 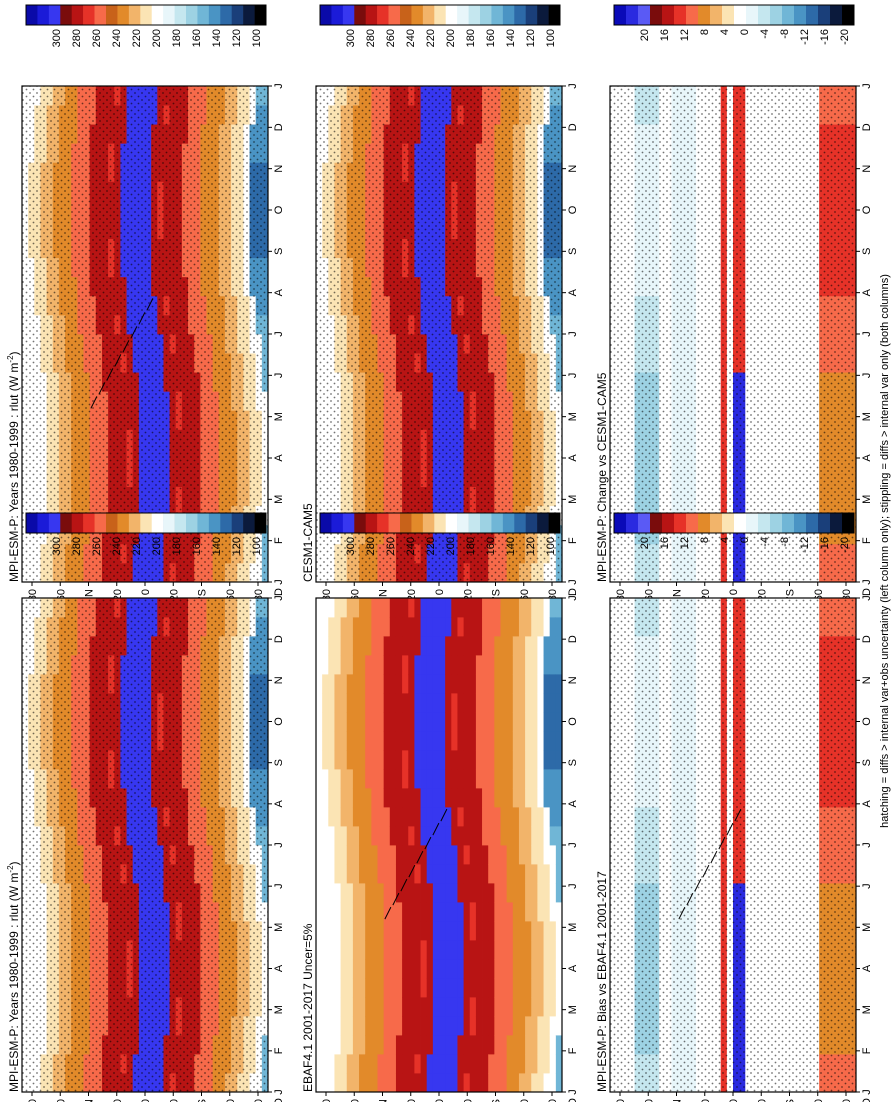 What do you see at coordinates (145, 334) in the screenshot?
I see `stippling-overlay` at bounding box center [145, 334].